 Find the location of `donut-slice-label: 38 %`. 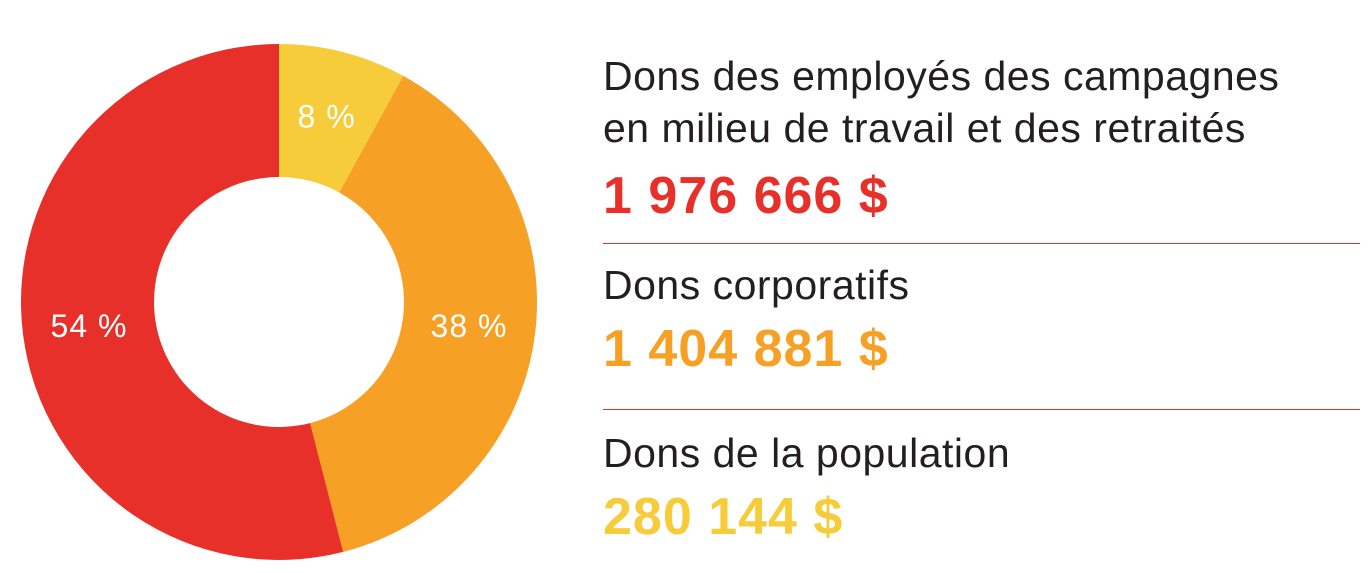

donut-slice-label: 38 % is located at coordinates (469, 326).